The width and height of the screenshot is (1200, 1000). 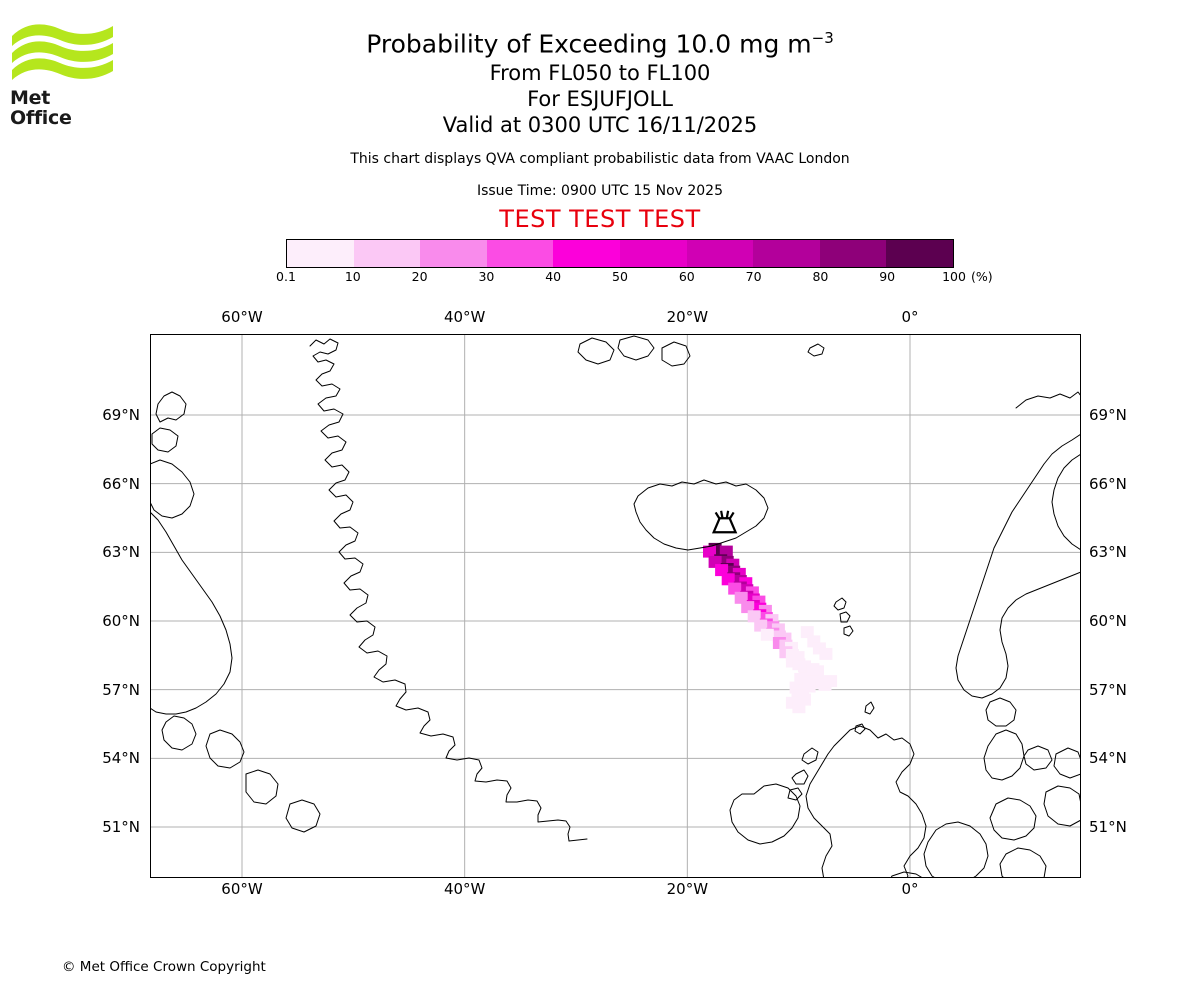 What do you see at coordinates (62, 52) in the screenshot?
I see `met-office-waves-icon` at bounding box center [62, 52].